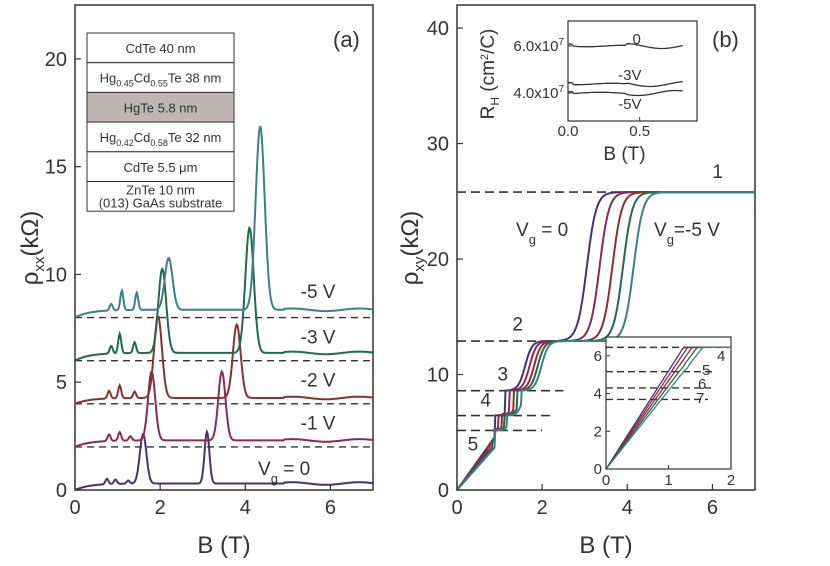 The image size is (830, 566). I want to click on hall-xlabel: B (T), so click(624, 154).